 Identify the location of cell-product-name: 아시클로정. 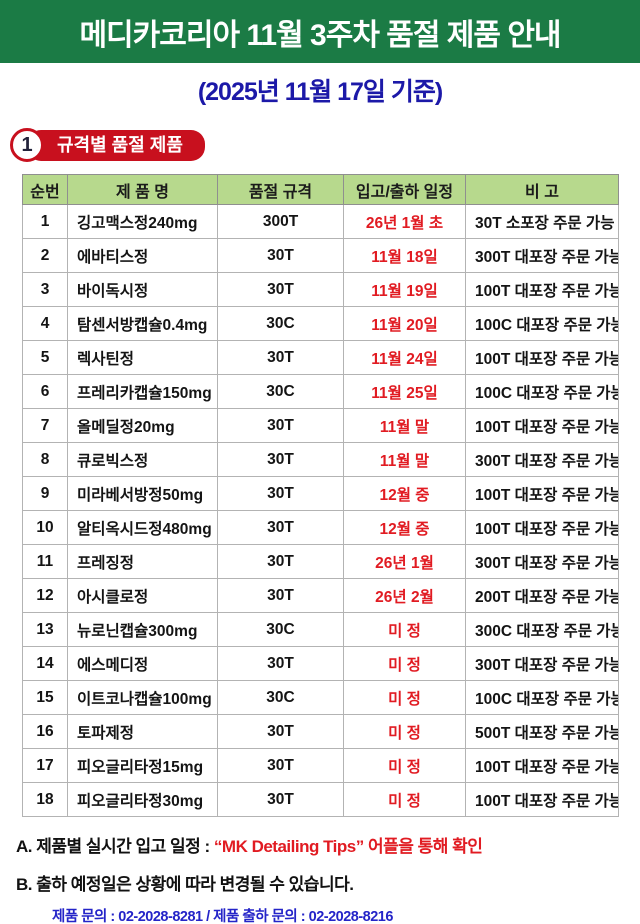
(142, 595).